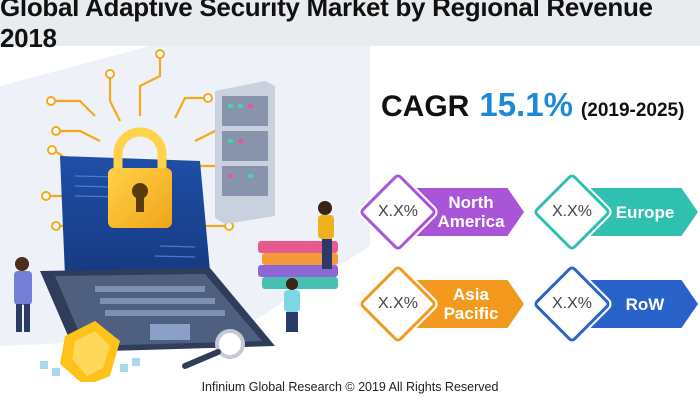 This screenshot has width=700, height=400. What do you see at coordinates (632, 110) in the screenshot?
I see `cagr-period: (2019-2025)` at bounding box center [632, 110].